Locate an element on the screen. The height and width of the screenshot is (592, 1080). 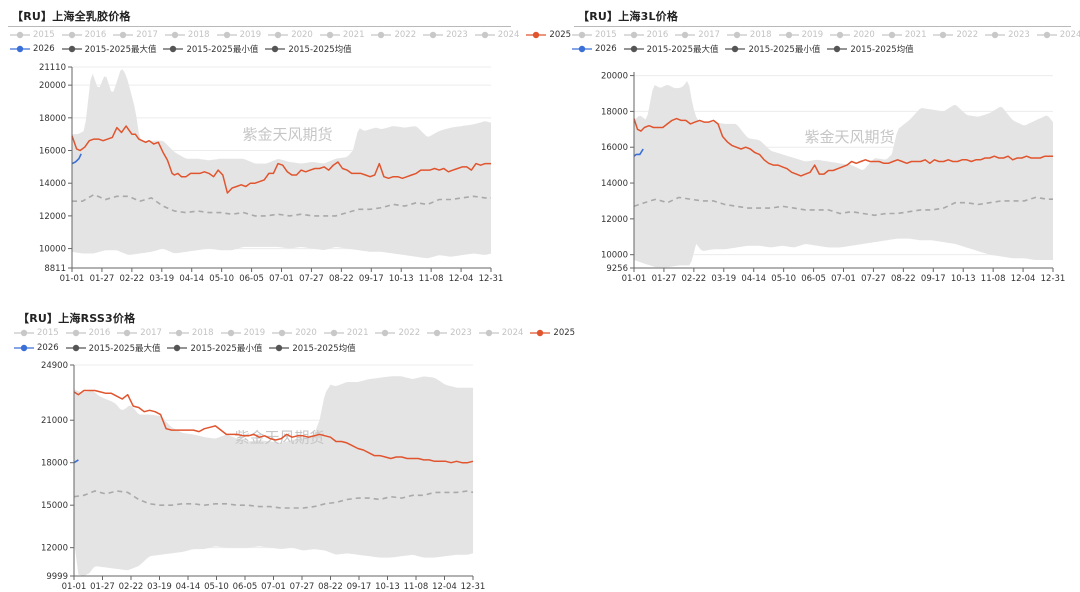
x-tick-label: 07-01 is located at coordinates (843, 279).